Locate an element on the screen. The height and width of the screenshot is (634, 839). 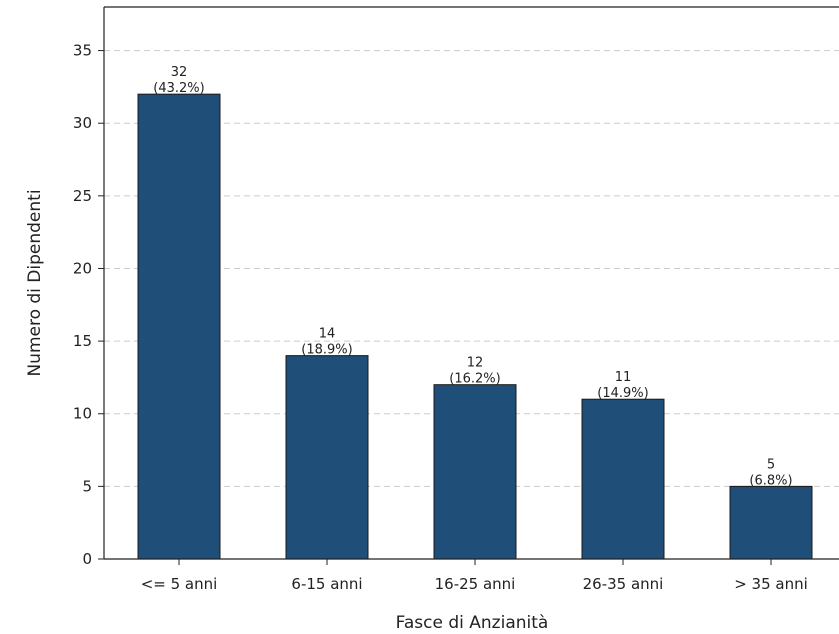
bar-percent-label: (43.2%) is located at coordinates (178, 88).